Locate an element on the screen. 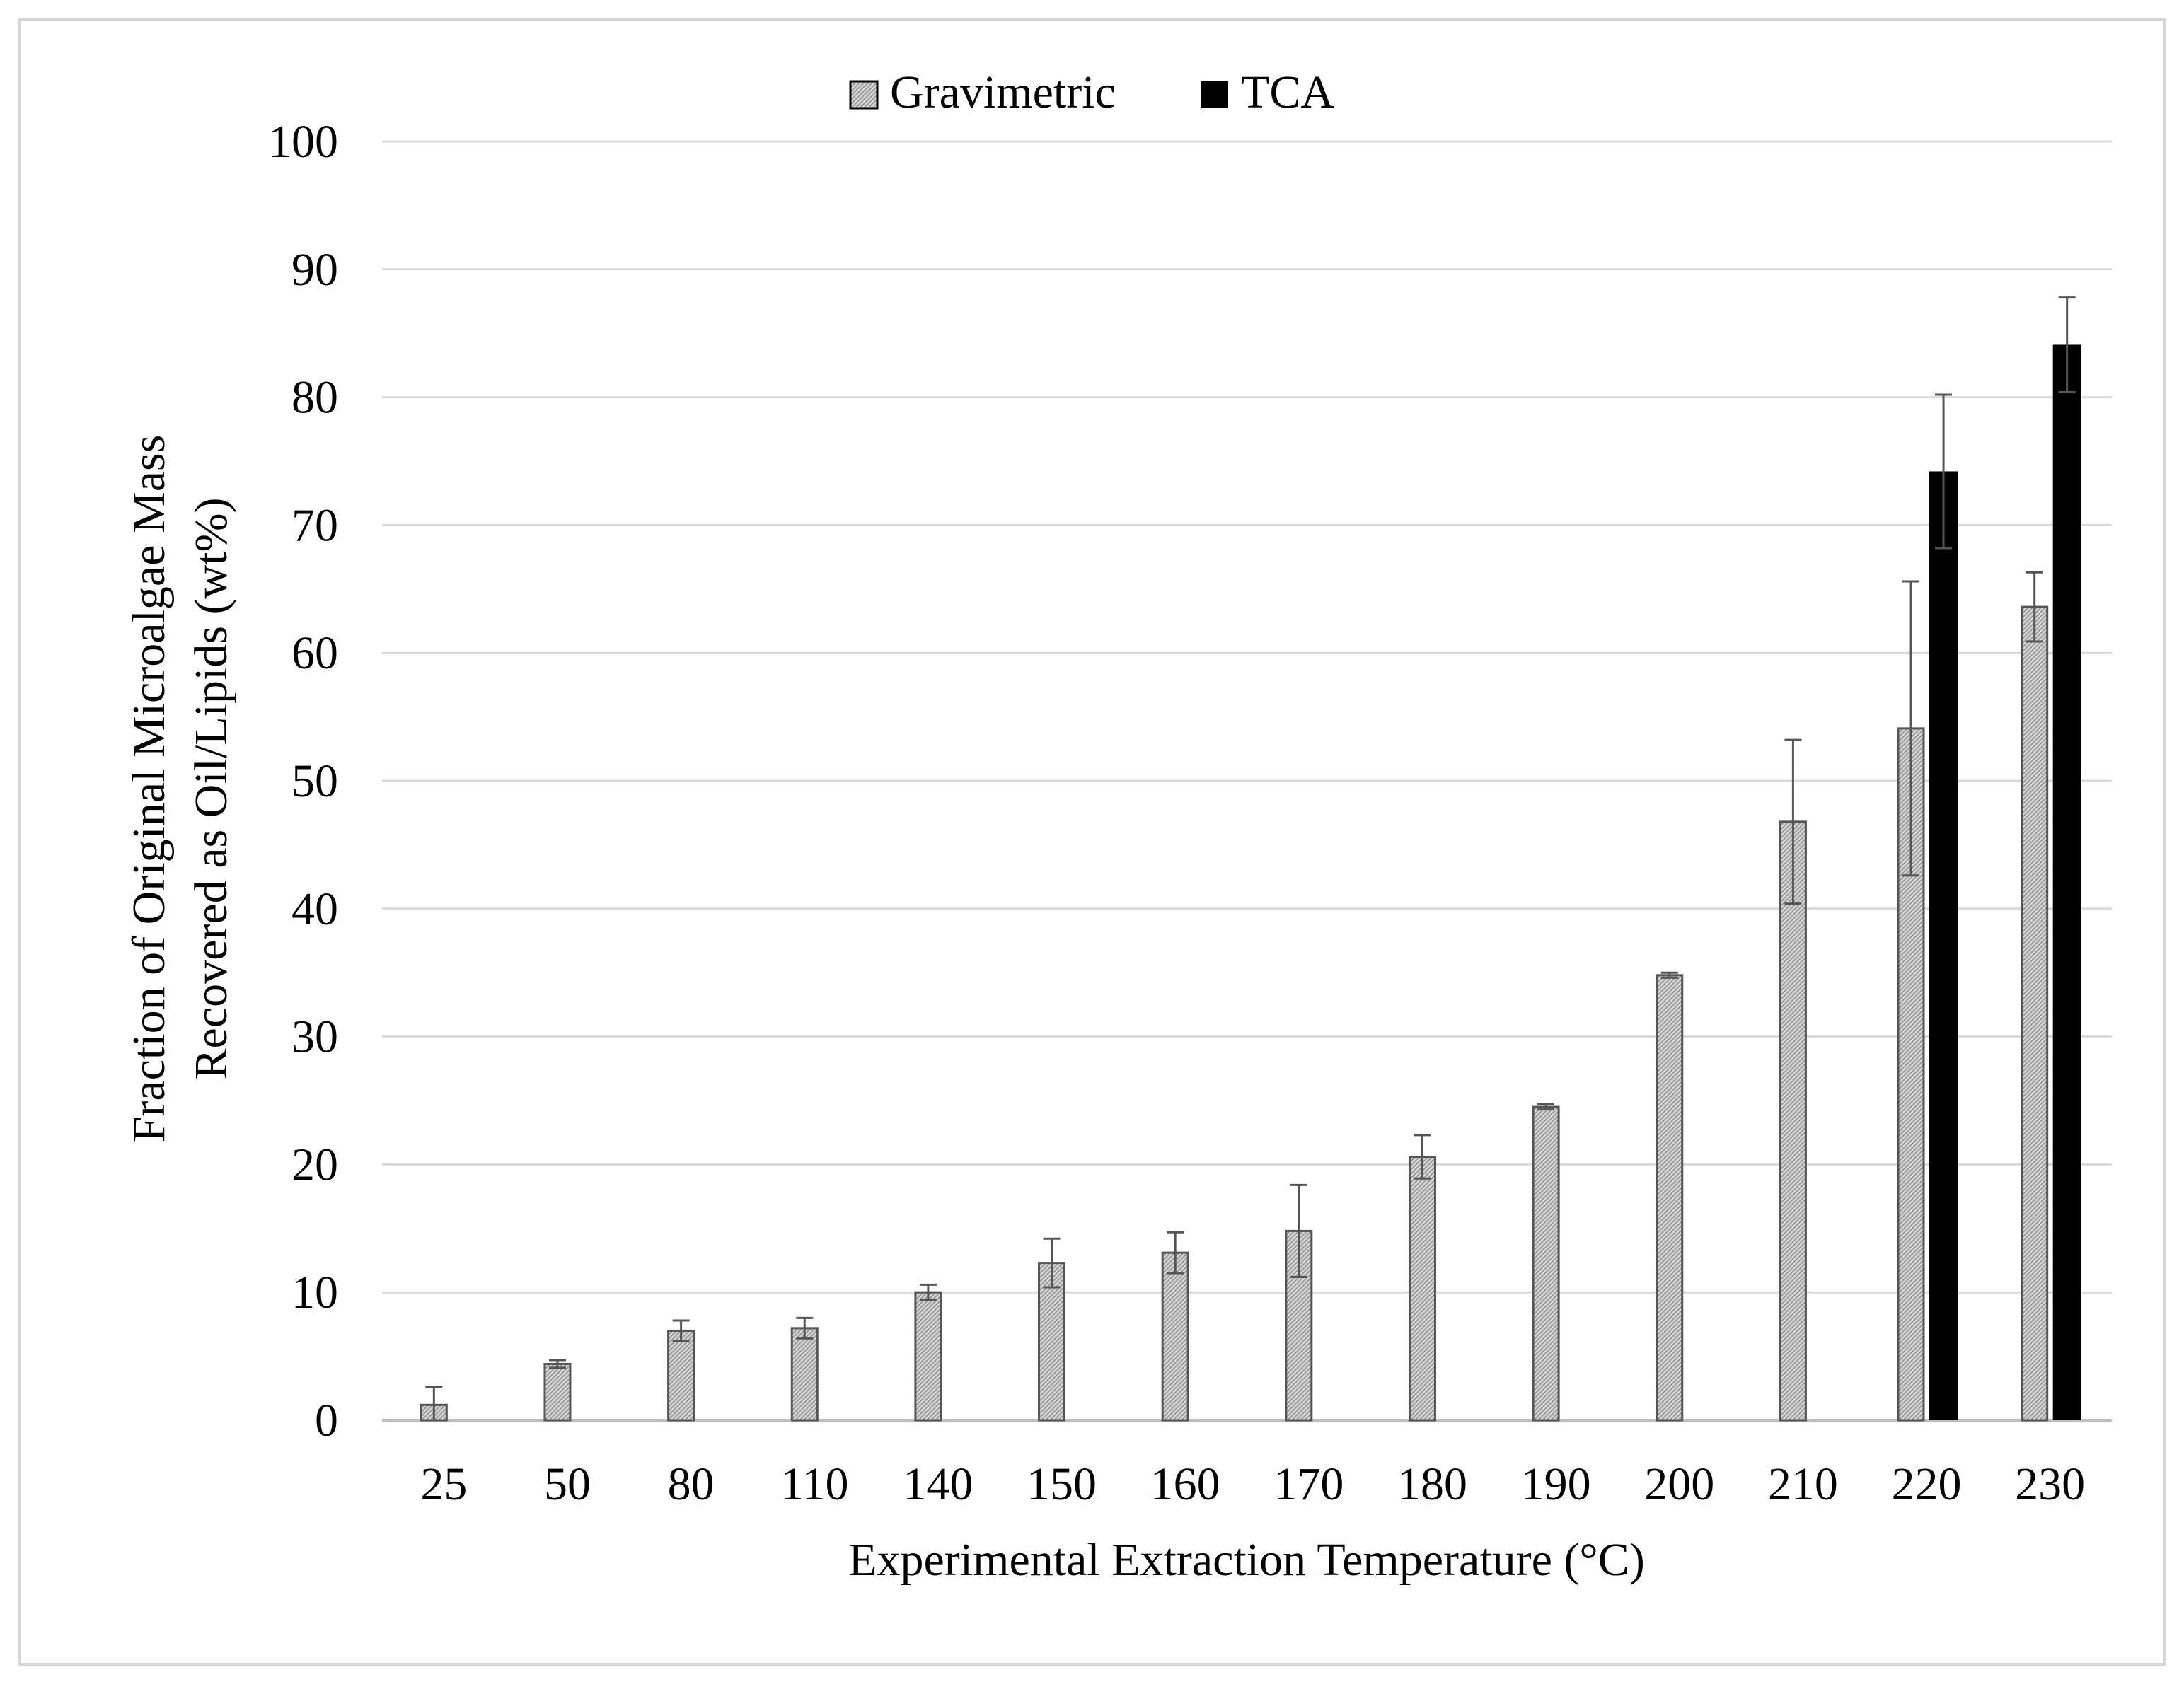  x-tick-label: 110 is located at coordinates (814, 1484).